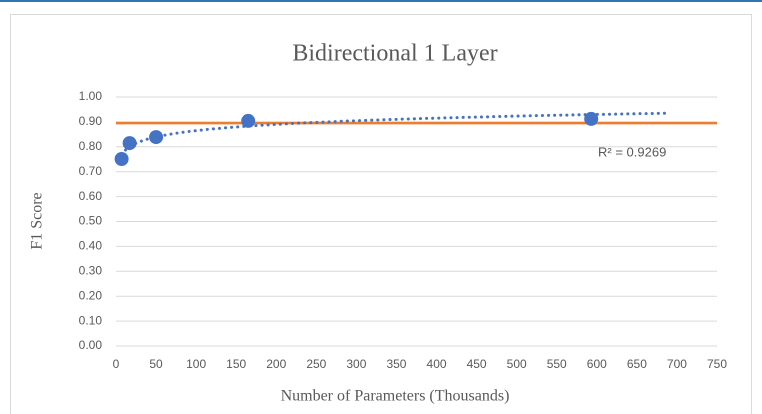 The image size is (762, 414). I want to click on x-tick-label: 600, so click(597, 364).